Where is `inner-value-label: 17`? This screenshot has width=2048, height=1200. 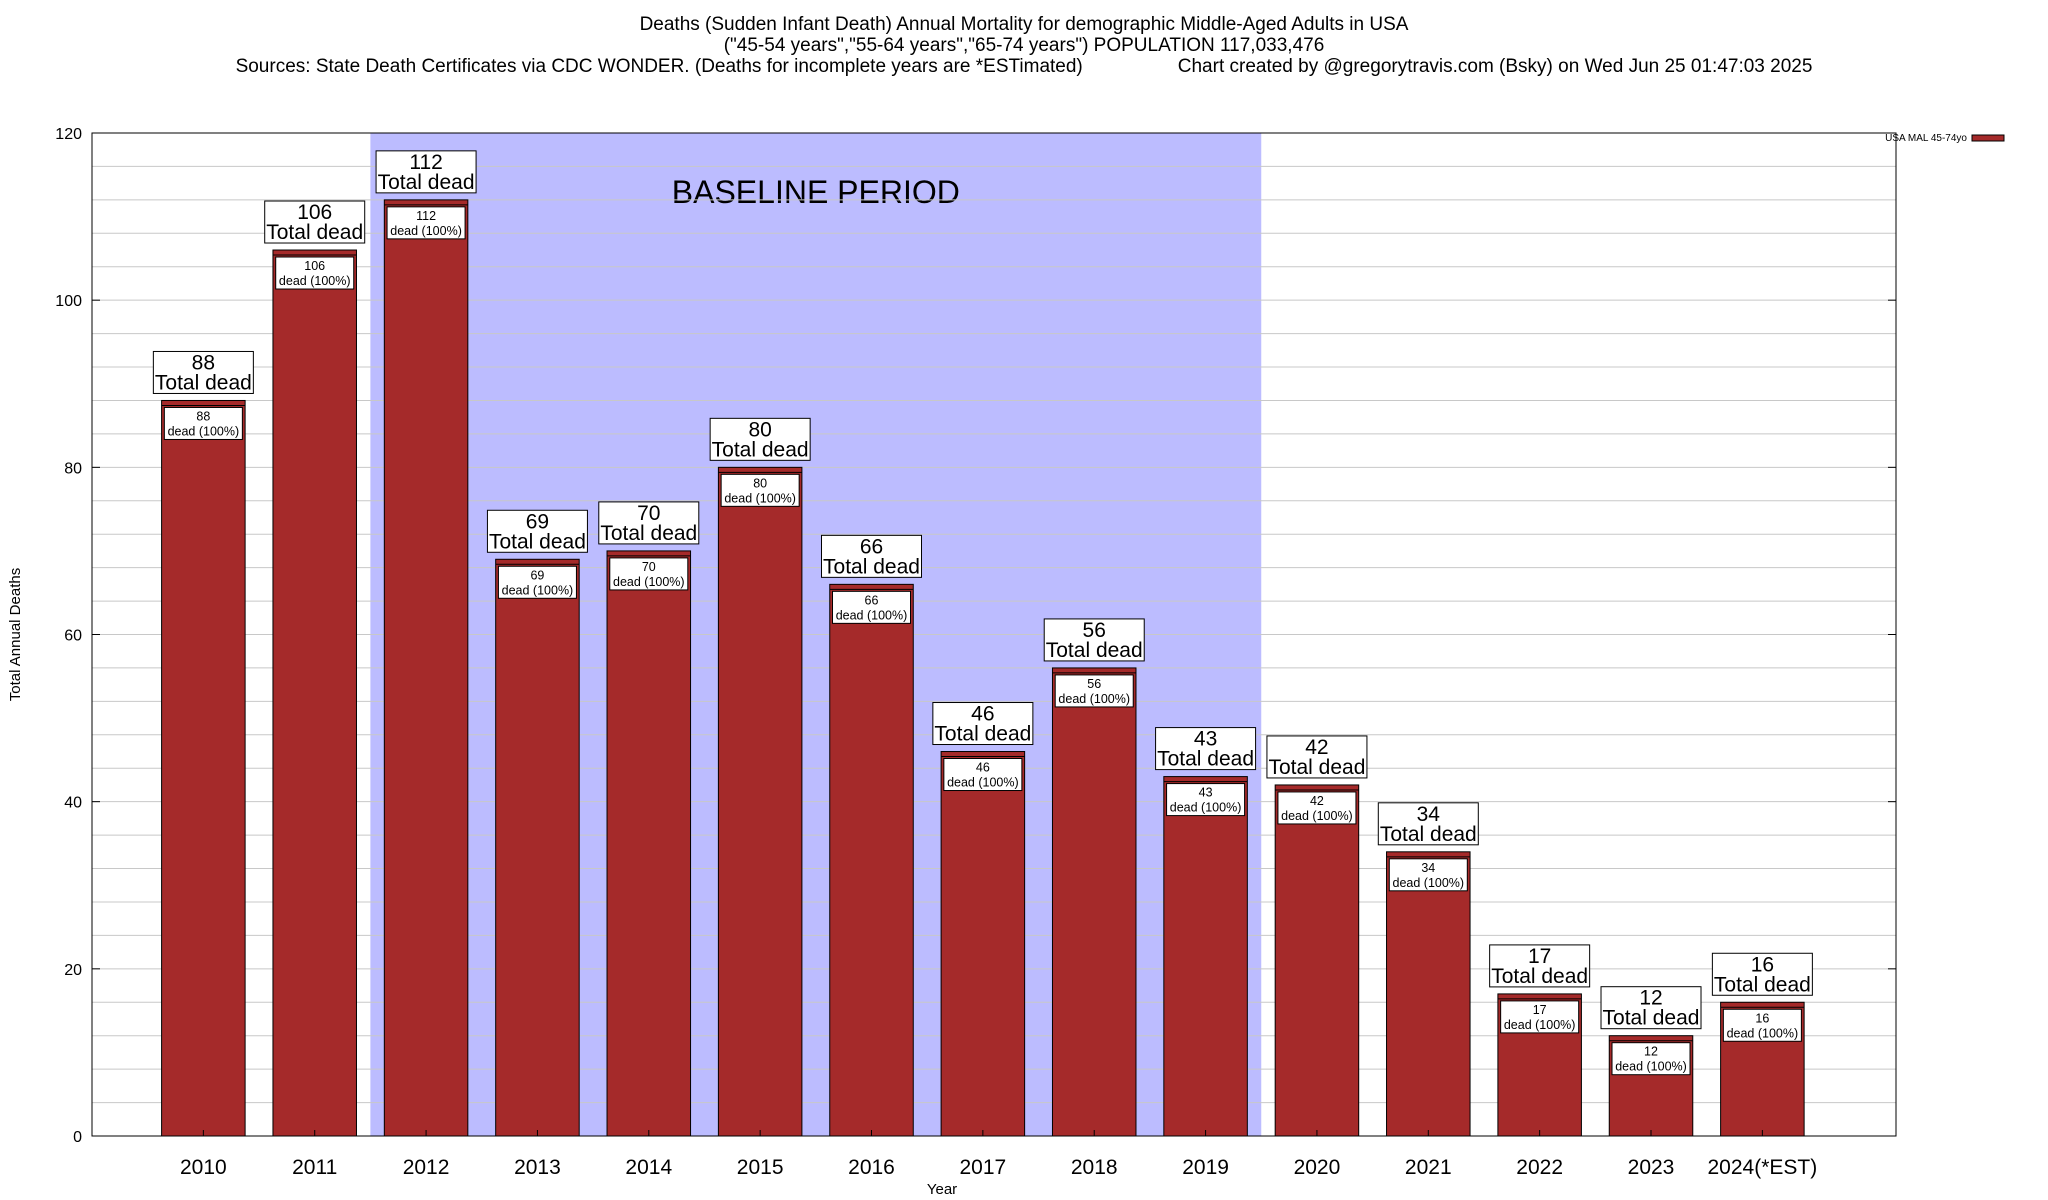
inner-value-label: 17 is located at coordinates (1540, 1010).